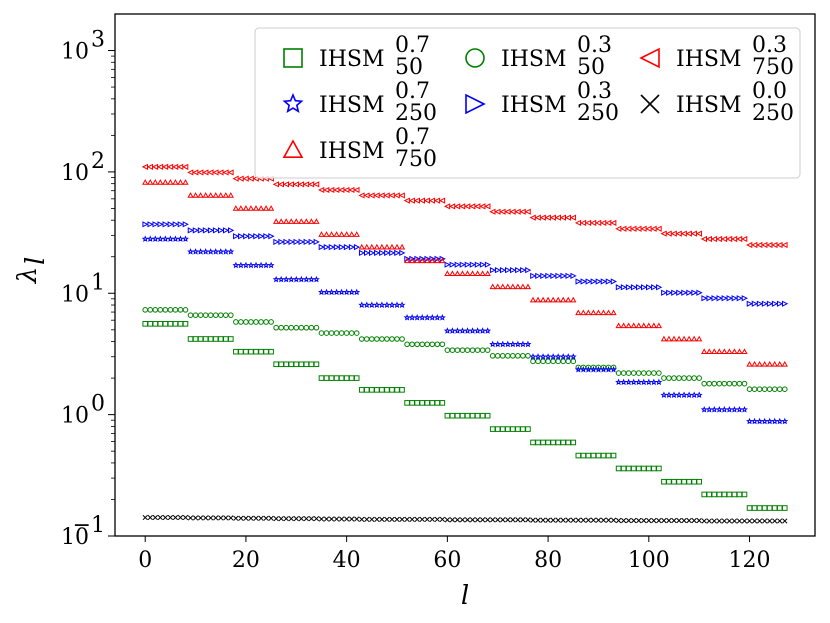 Image resolution: width=830 pixels, height=623 pixels. I want to click on legend-marker, so click(650, 104).